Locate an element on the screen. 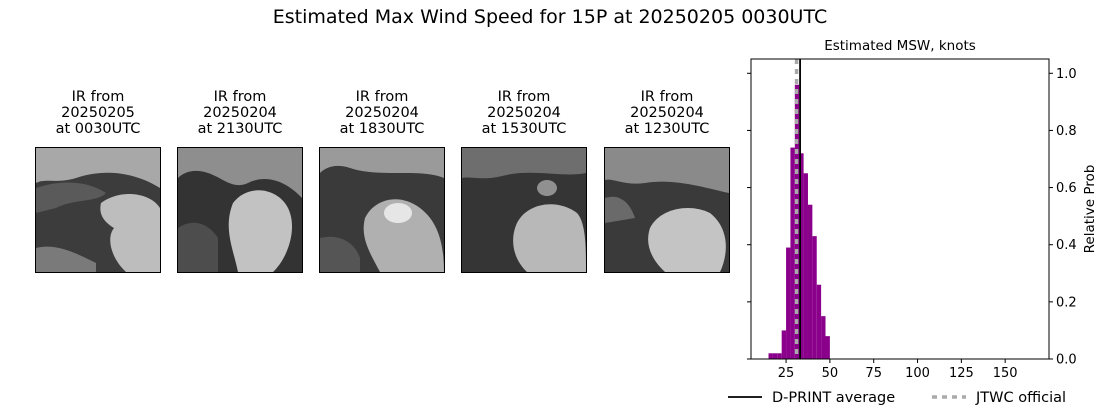 This screenshot has height=409, width=1100. y-tick-label: 0.0 is located at coordinates (1066, 360).